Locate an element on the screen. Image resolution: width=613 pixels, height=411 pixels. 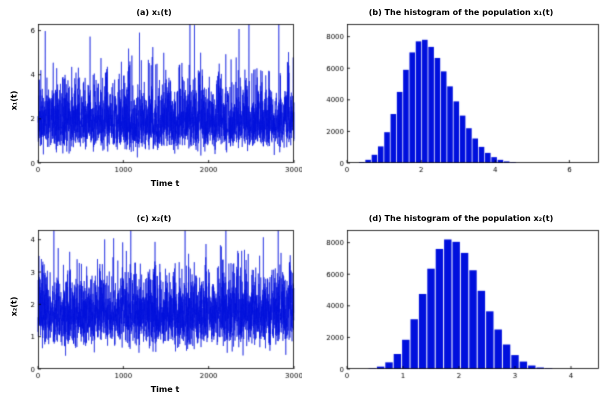
panel-a-xlabel: Time t is located at coordinates (165, 183).